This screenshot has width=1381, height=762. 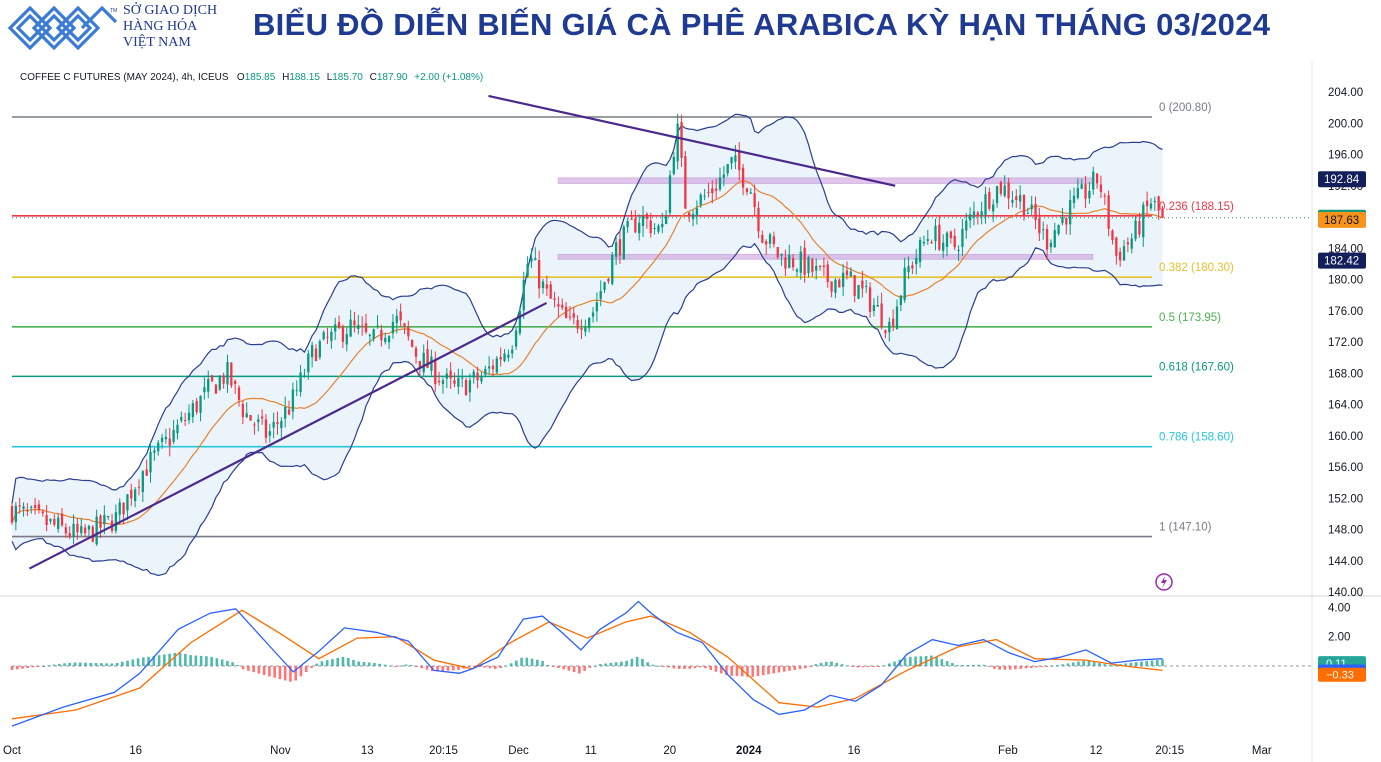 I want to click on price-tag-label: 187.63, so click(x=1341, y=221).